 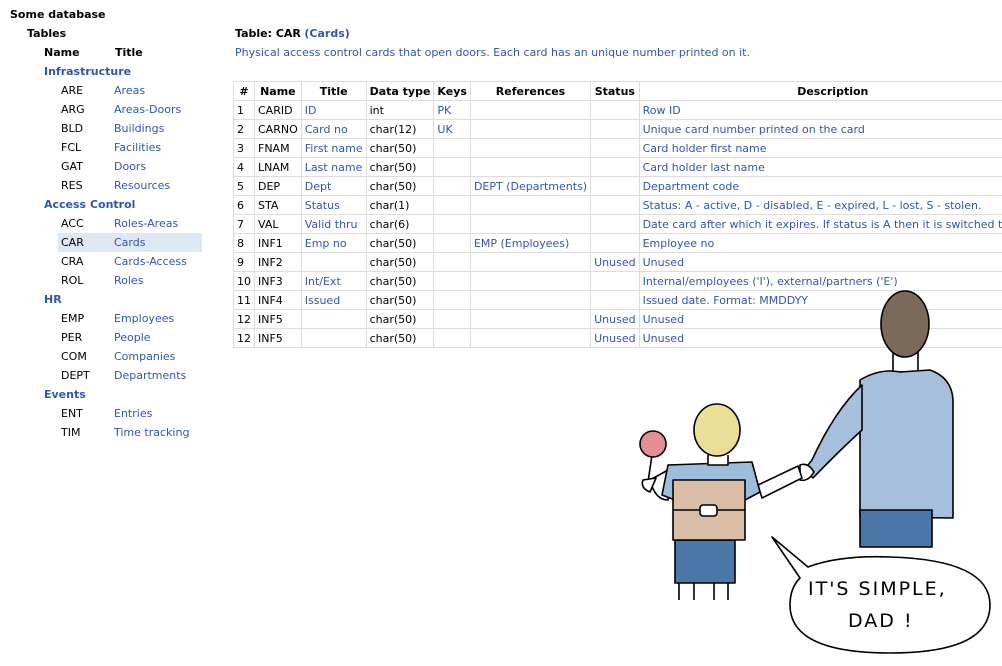 I want to click on sidebar-item-tim: TIM Time tracking, so click(x=130, y=432).